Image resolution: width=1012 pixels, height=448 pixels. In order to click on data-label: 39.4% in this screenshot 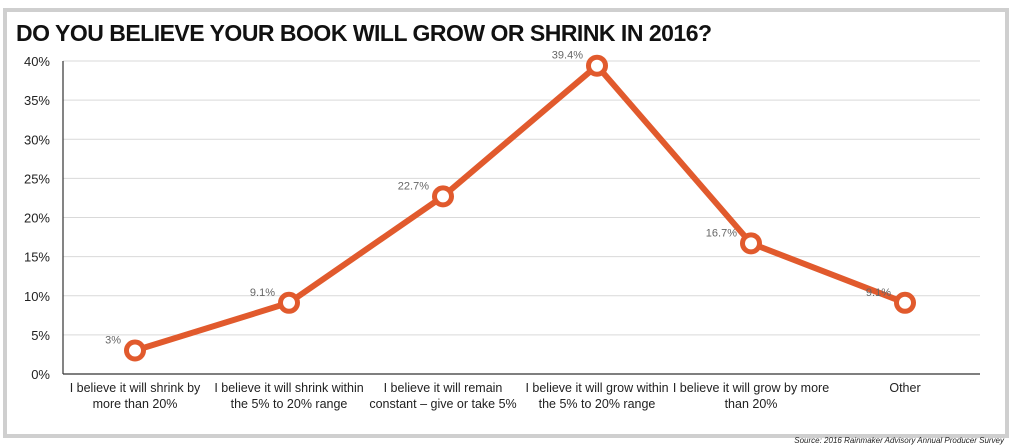, I will do `click(567, 56)`.